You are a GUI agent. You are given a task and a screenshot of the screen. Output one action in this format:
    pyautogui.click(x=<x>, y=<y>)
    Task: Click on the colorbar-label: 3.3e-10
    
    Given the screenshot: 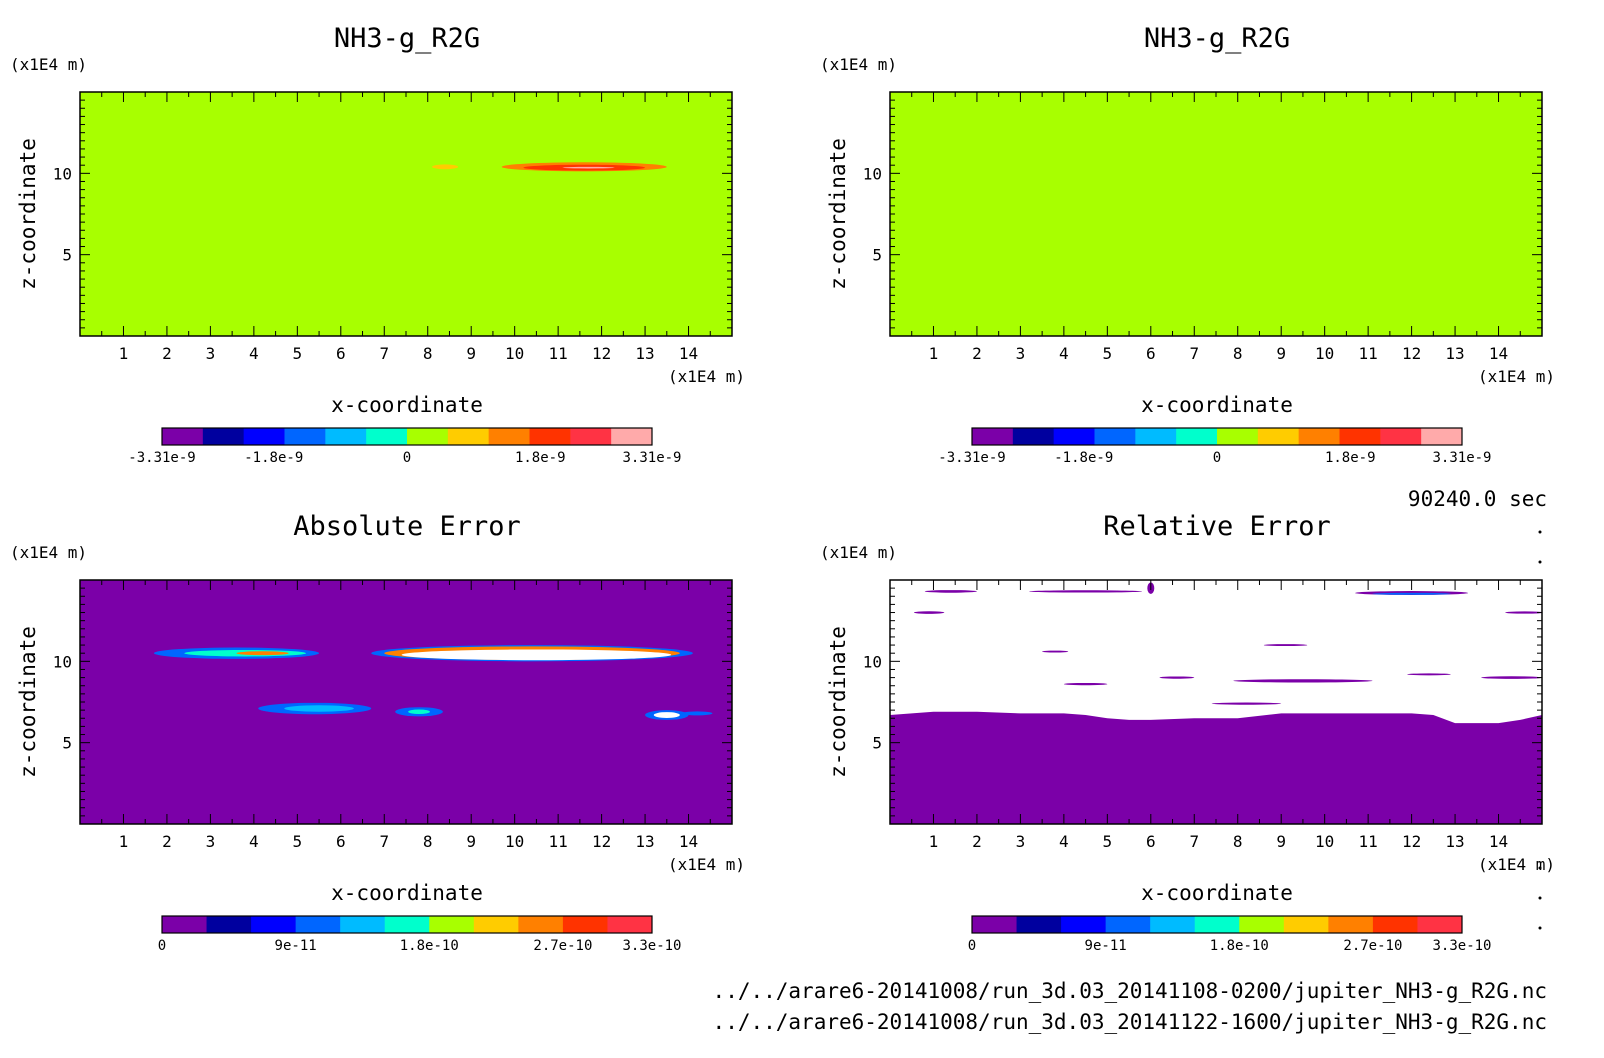 What is the action you would take?
    pyautogui.click(x=651, y=946)
    